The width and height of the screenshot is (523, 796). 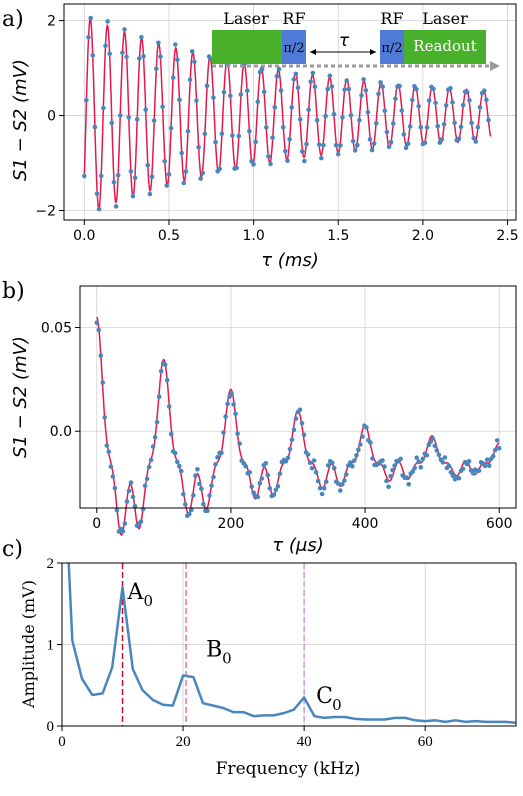 What do you see at coordinates (338, 236) in the screenshot?
I see `x-tick-label: 1.5` at bounding box center [338, 236].